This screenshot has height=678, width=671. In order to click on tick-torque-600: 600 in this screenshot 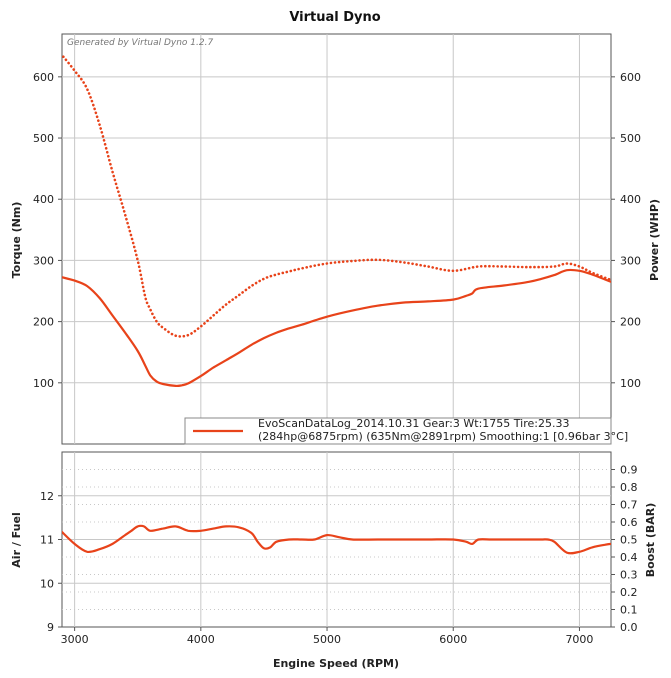, I will do `click(43, 77)`.